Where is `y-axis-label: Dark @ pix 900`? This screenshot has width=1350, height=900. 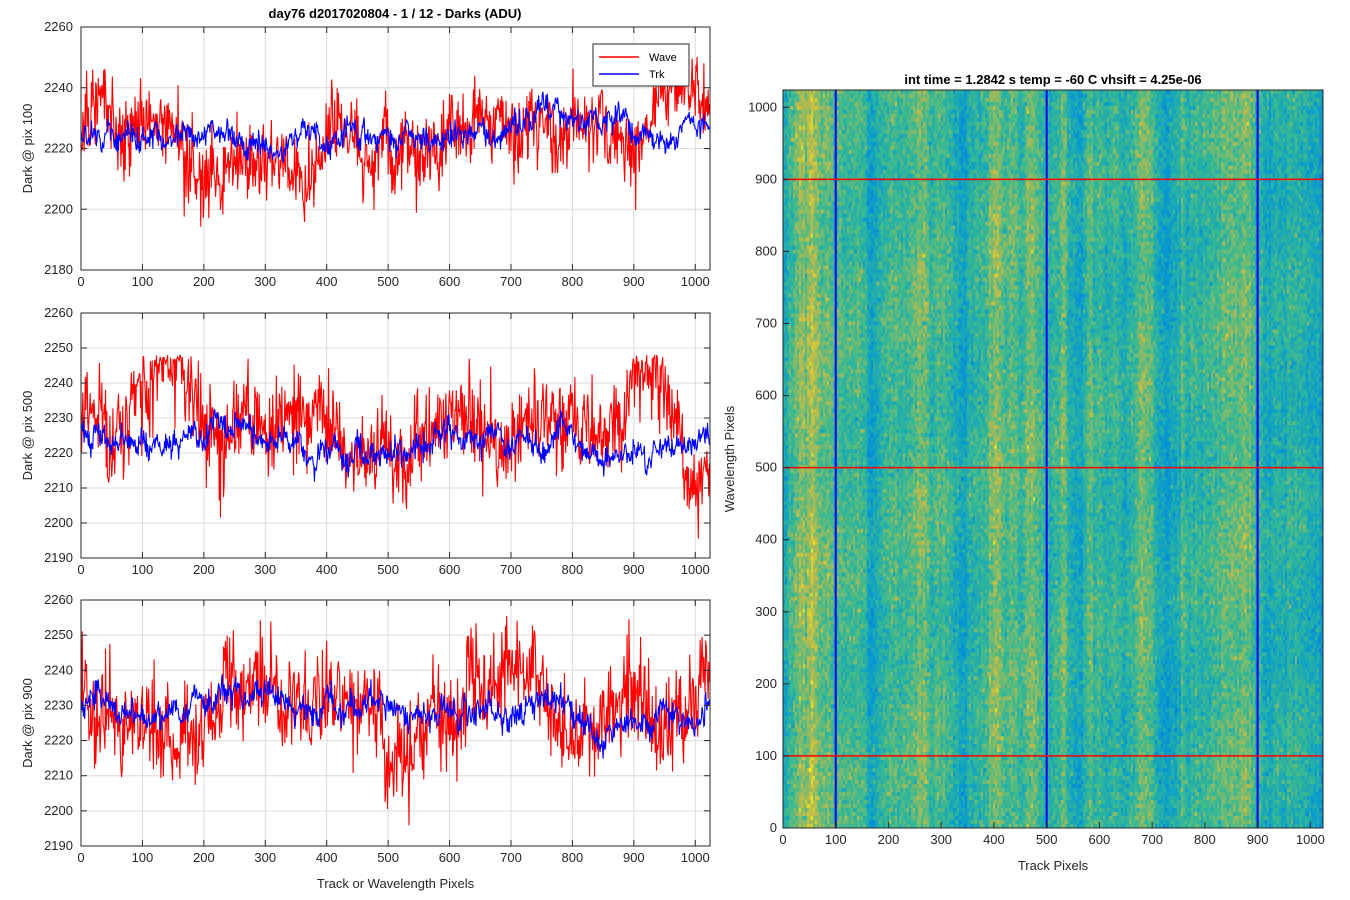
y-axis-label: Dark @ pix 900 is located at coordinates (27, 723).